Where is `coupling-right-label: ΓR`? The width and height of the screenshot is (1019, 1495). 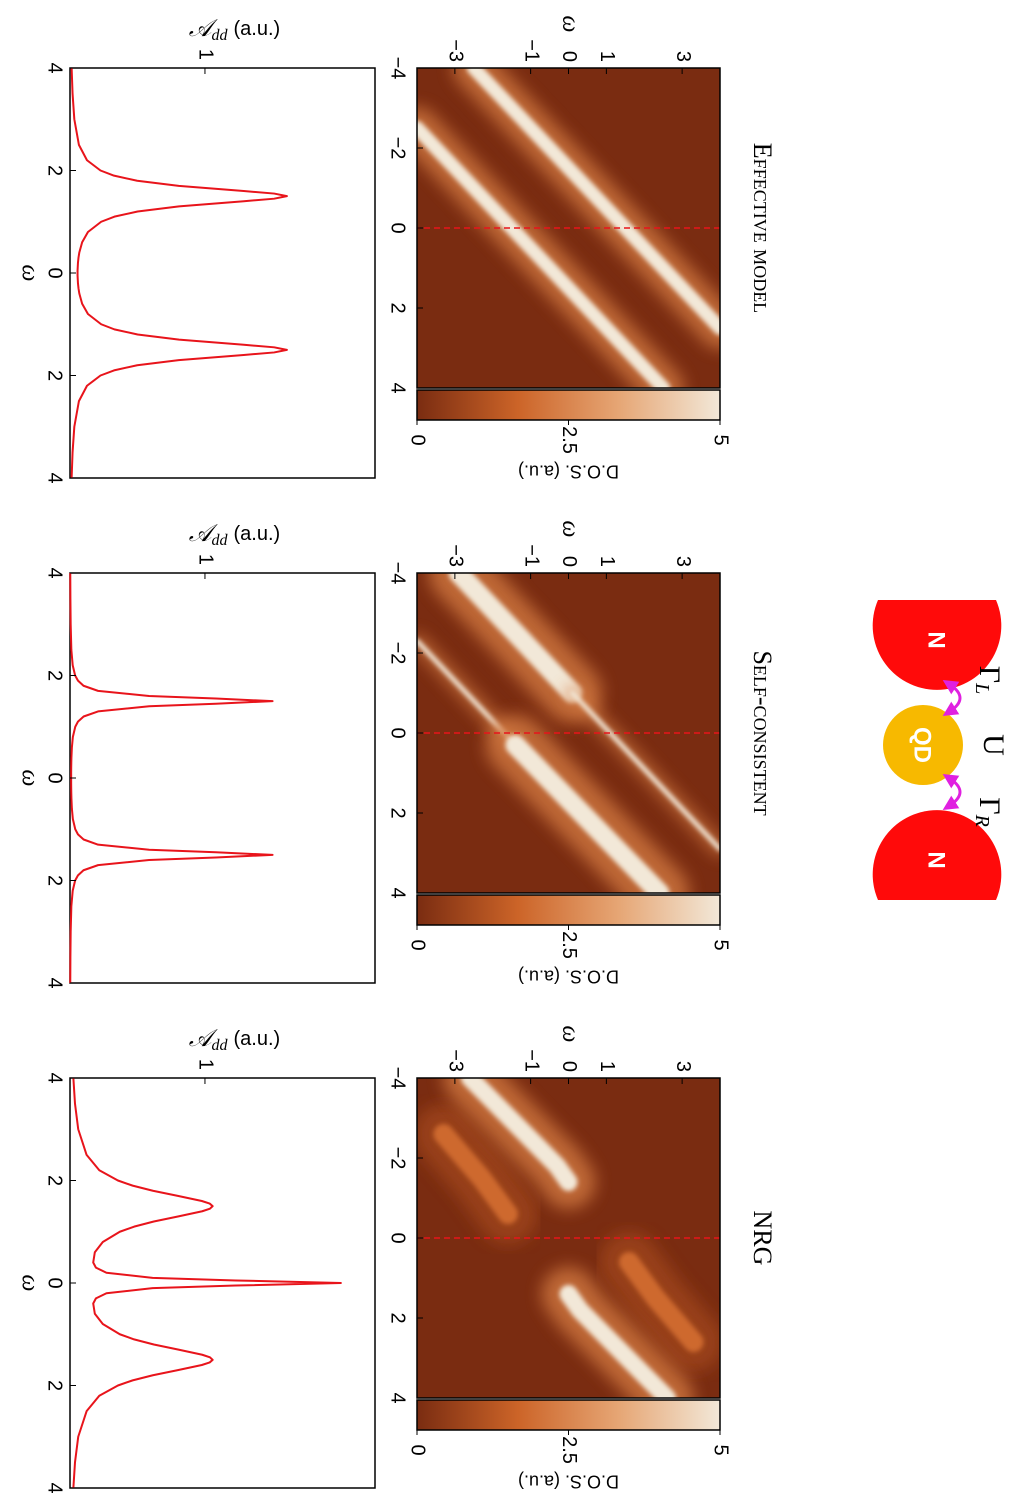
coupling-right-label: ΓR is located at coordinates (988, 812).